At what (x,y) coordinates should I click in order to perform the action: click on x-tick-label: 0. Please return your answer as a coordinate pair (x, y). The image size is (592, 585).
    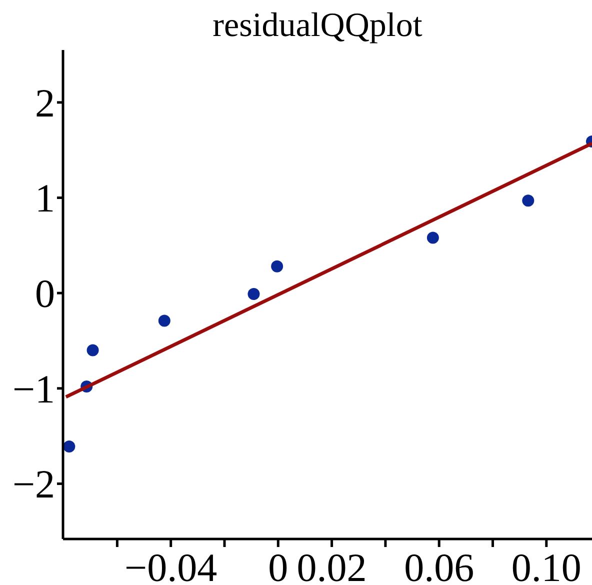
    Looking at the image, I should click on (278, 565).